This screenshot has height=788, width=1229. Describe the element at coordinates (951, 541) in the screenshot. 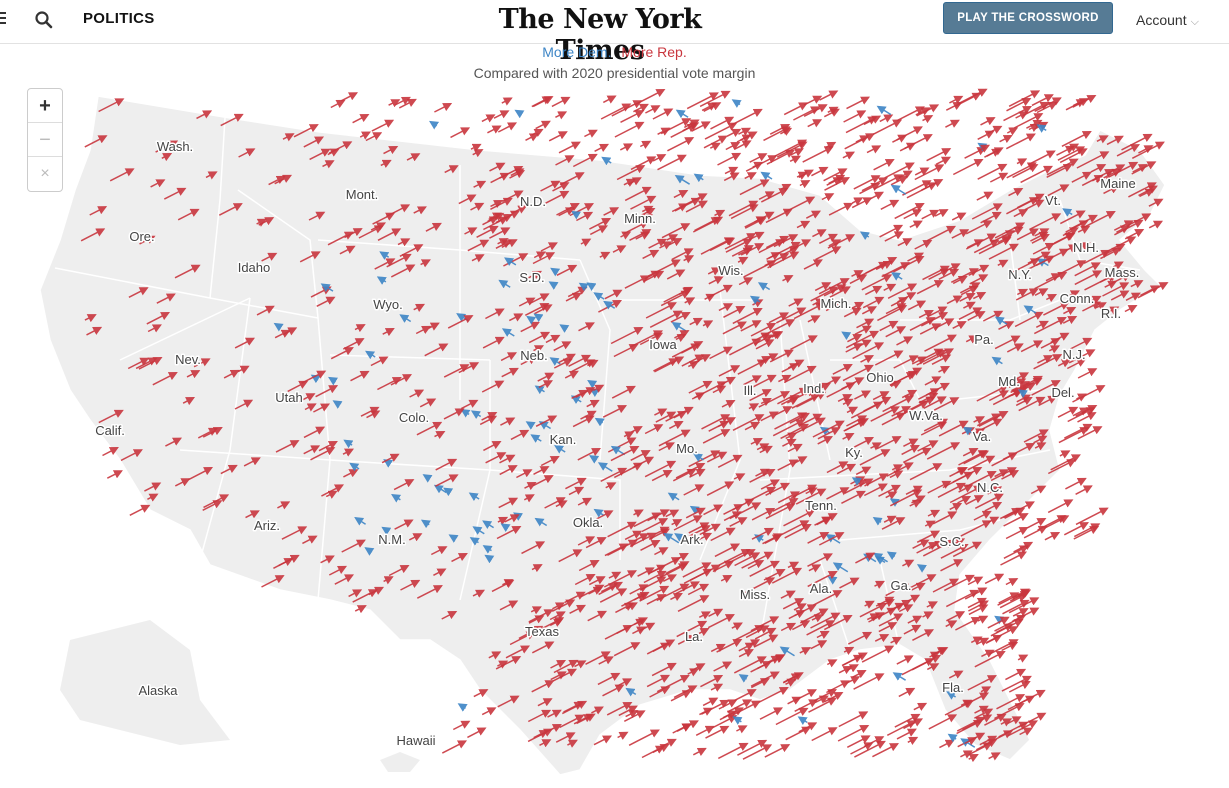

I see `state-label: S.C.` at that location.